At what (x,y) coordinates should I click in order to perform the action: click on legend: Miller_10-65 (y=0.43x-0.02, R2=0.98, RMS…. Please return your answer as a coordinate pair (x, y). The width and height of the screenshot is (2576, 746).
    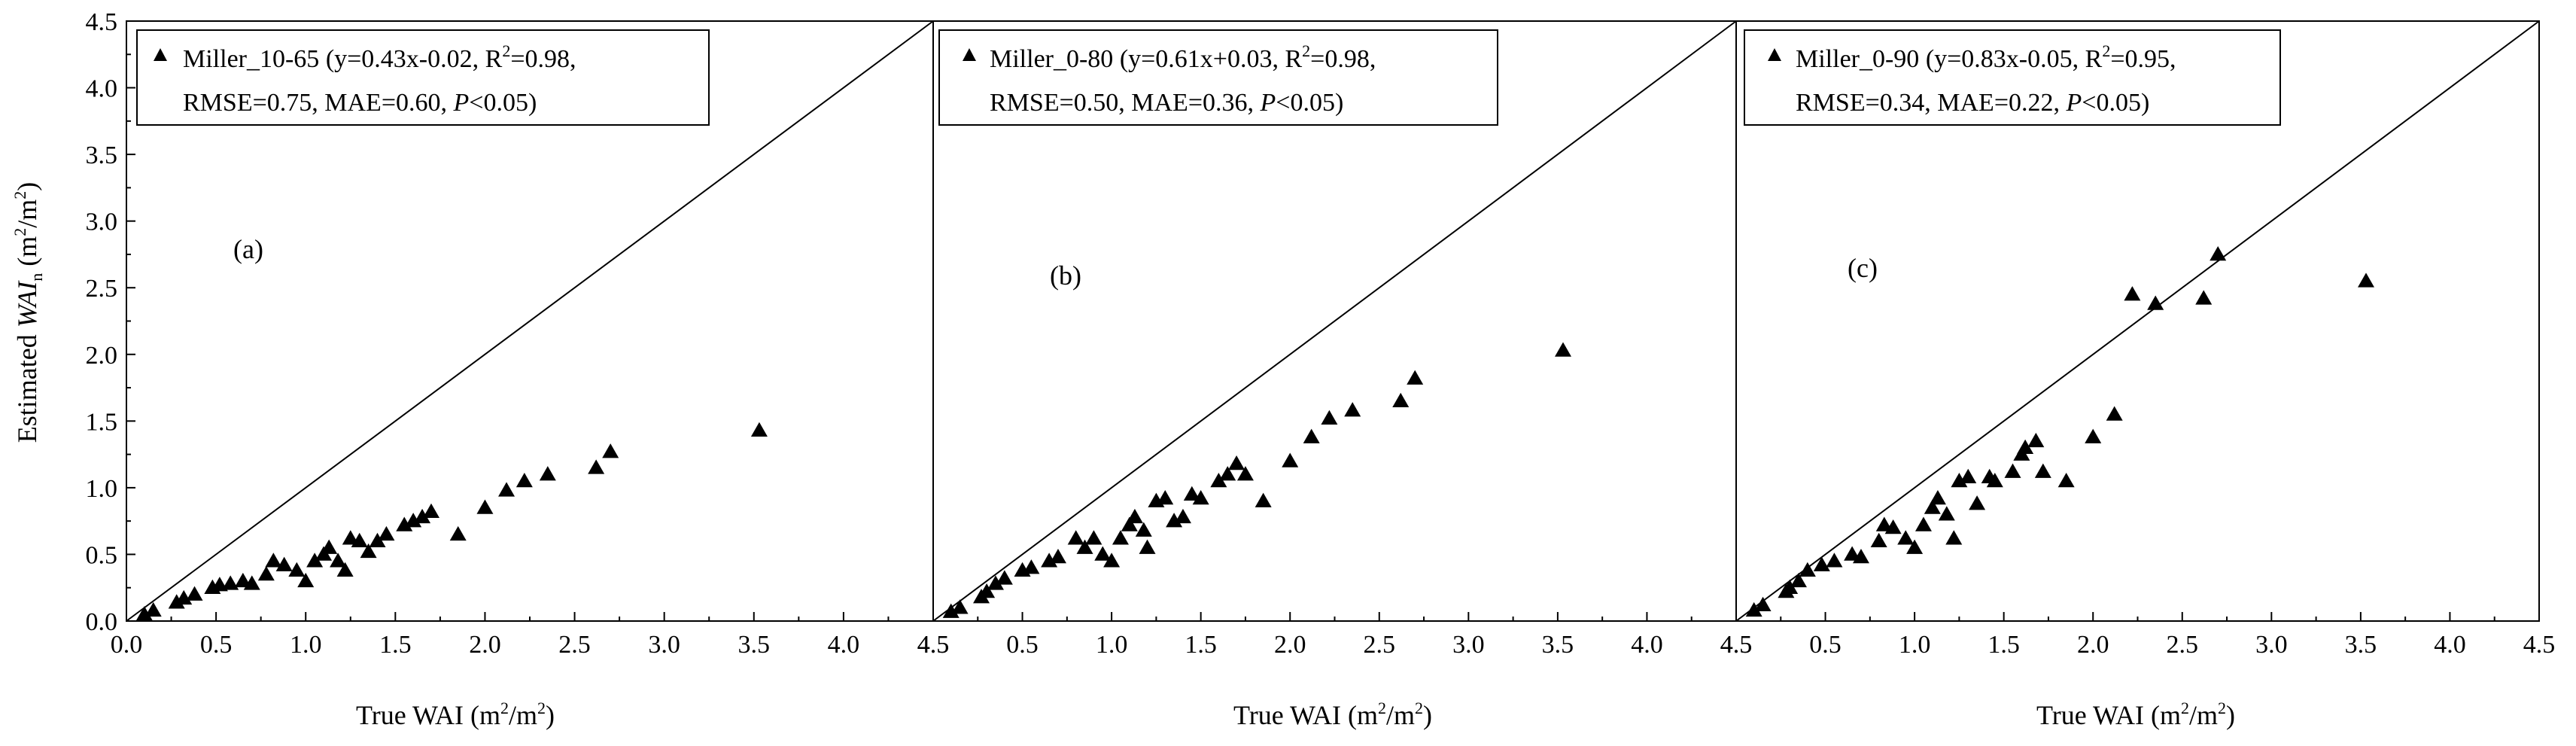
    Looking at the image, I should click on (423, 78).